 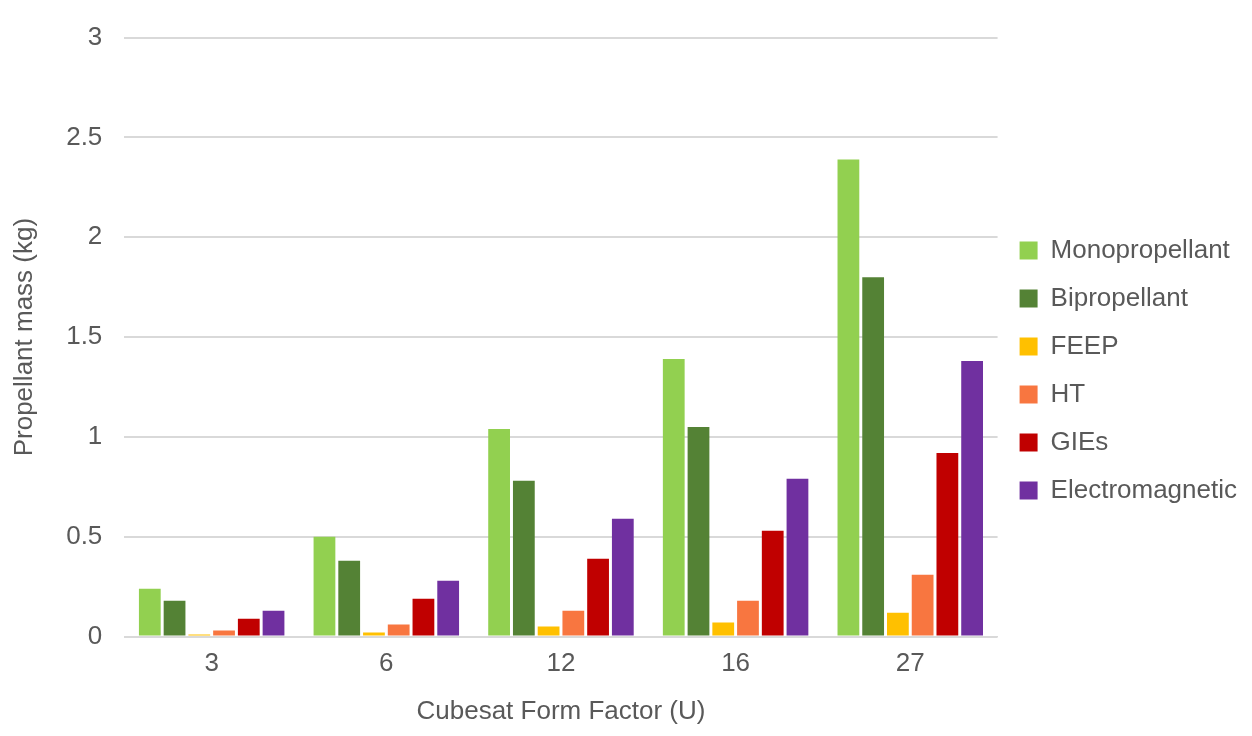 What do you see at coordinates (95, 435) in the screenshot?
I see `y-tick-label: 1` at bounding box center [95, 435].